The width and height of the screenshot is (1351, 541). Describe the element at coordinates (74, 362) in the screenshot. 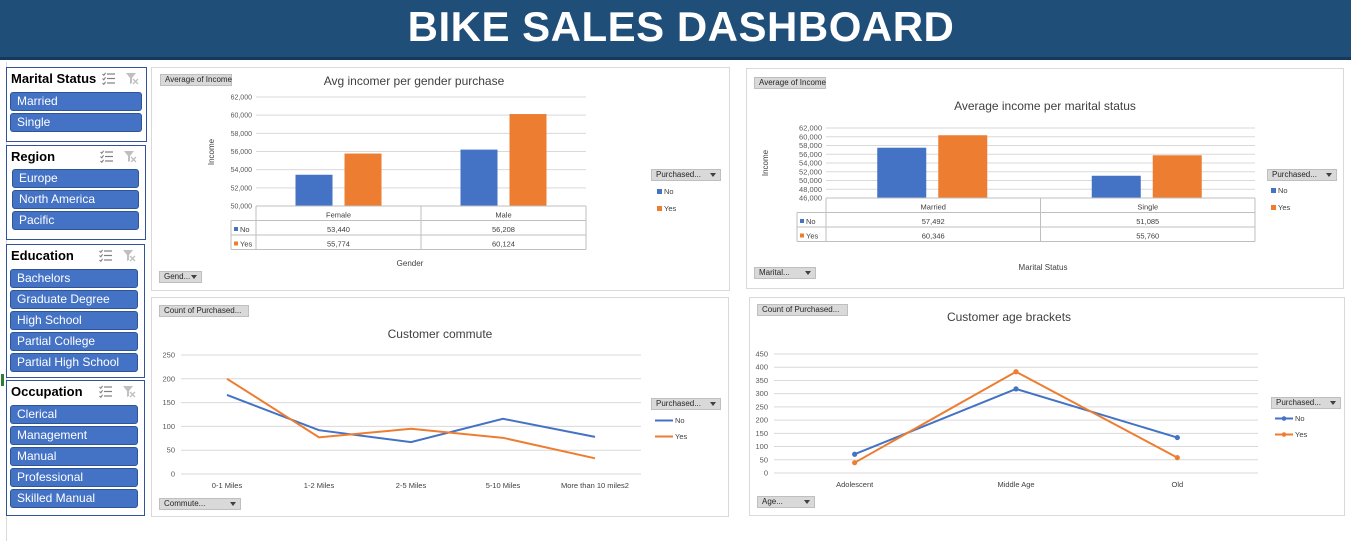

I see `slicer-item-partial-high-school: Partial High School` at that location.